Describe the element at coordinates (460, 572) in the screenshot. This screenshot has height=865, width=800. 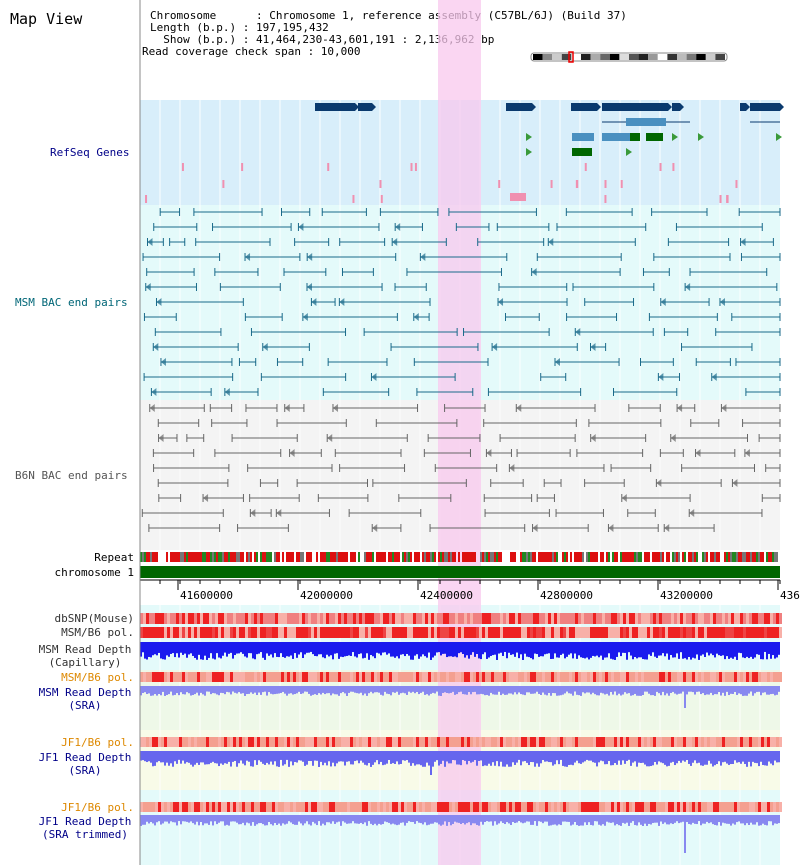
I see `chromosome-bar` at that location.